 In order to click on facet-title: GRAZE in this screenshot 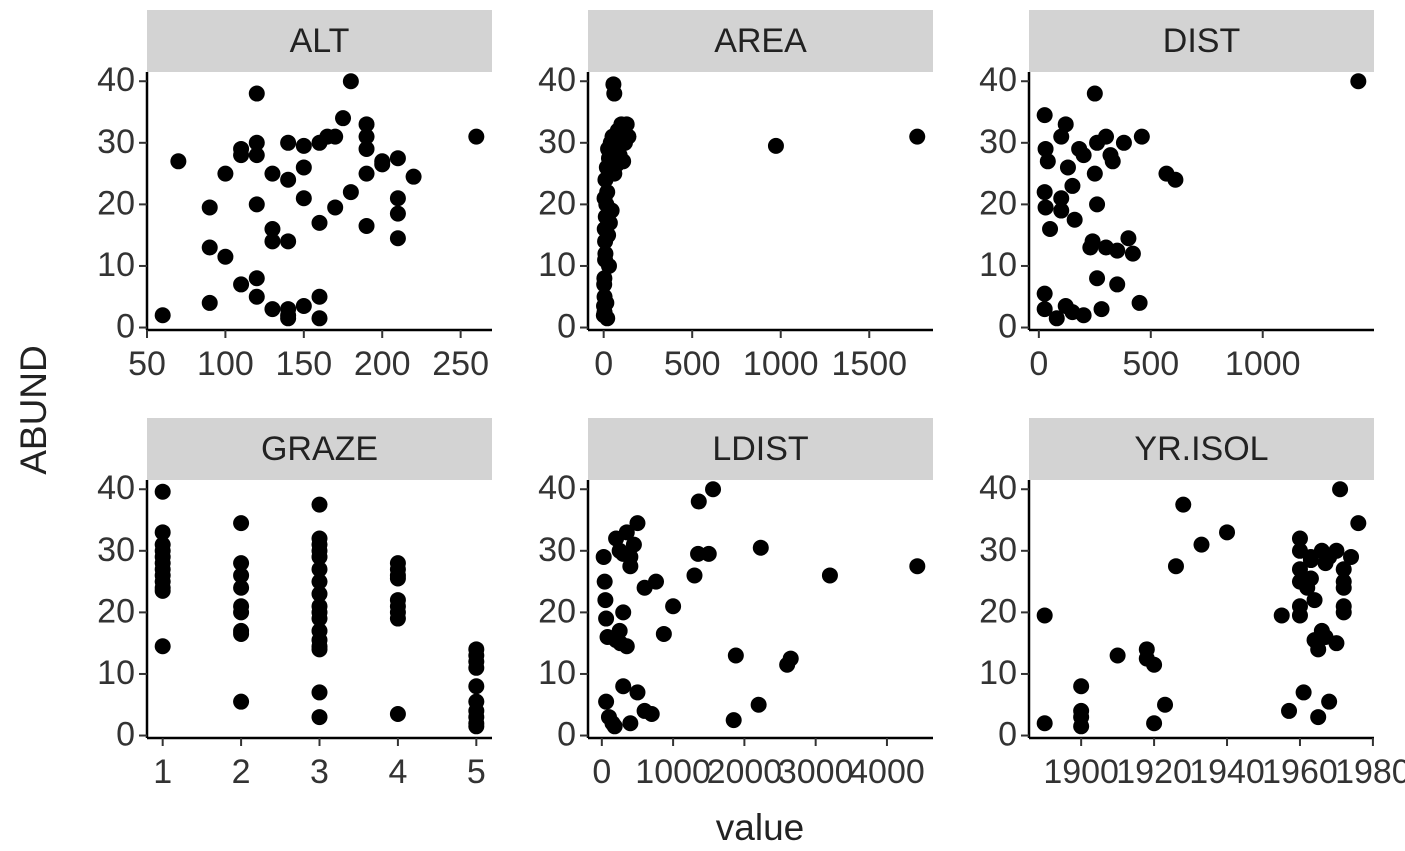, I will do `click(319, 449)`.